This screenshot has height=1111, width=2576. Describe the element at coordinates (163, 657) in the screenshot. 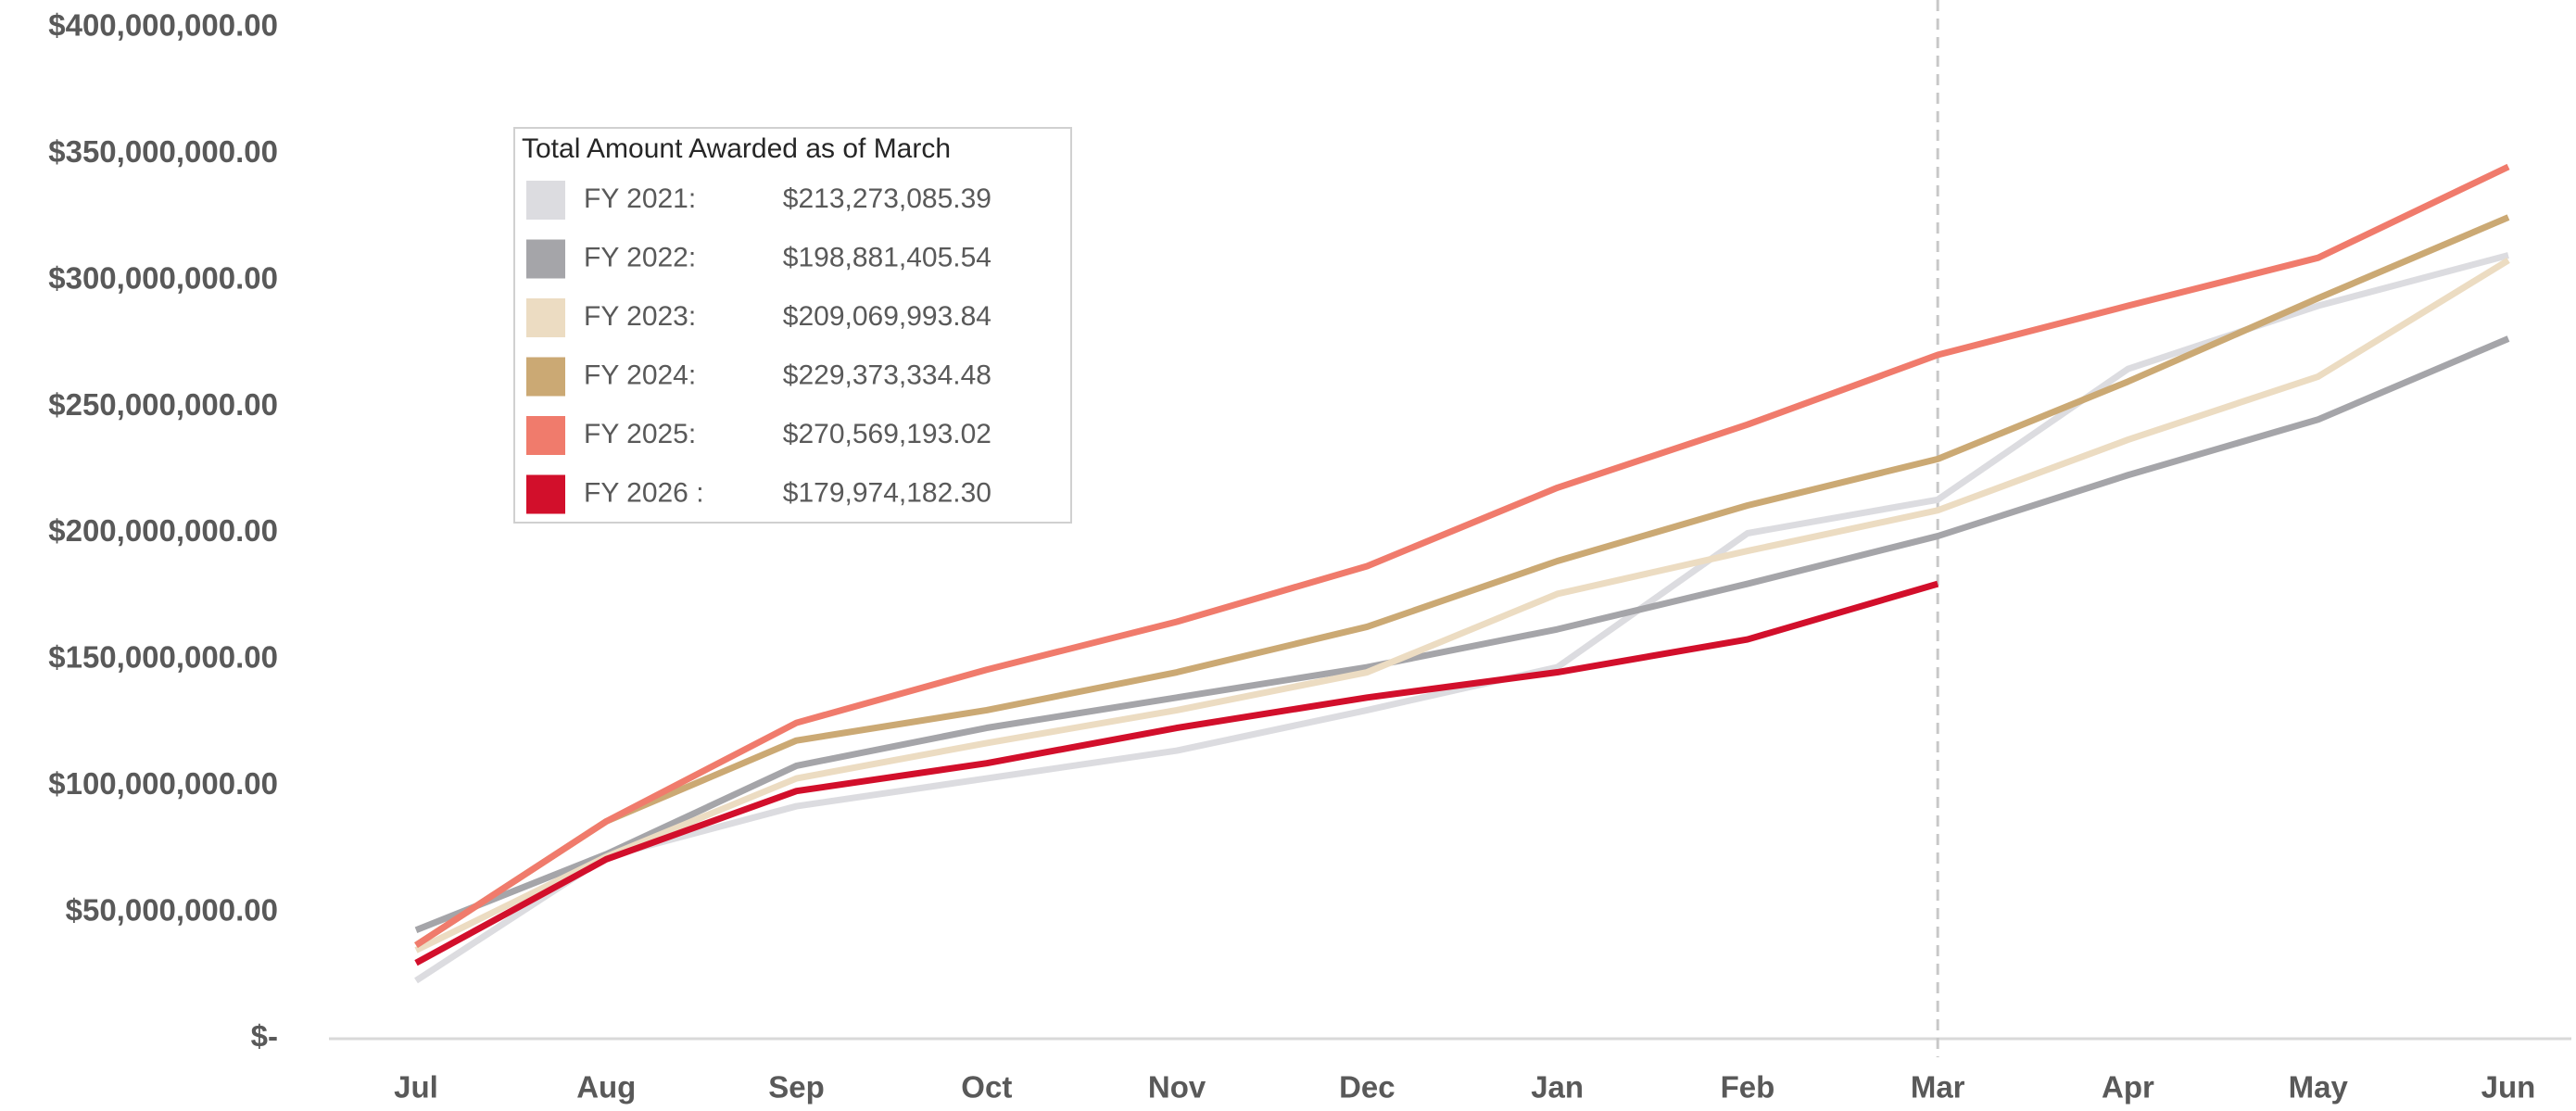

I see `y-tick-label: $150,000,000.00` at that location.